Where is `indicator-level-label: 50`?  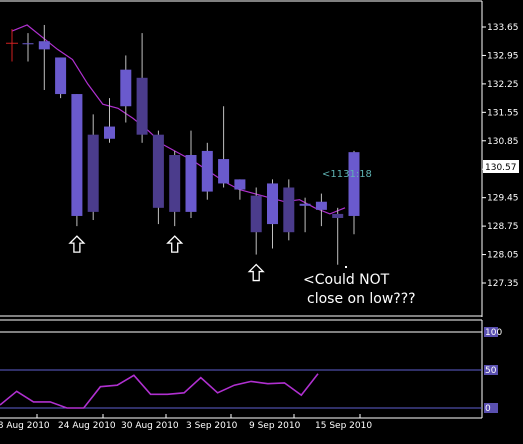
indicator-level-label: 50 is located at coordinates (491, 371).